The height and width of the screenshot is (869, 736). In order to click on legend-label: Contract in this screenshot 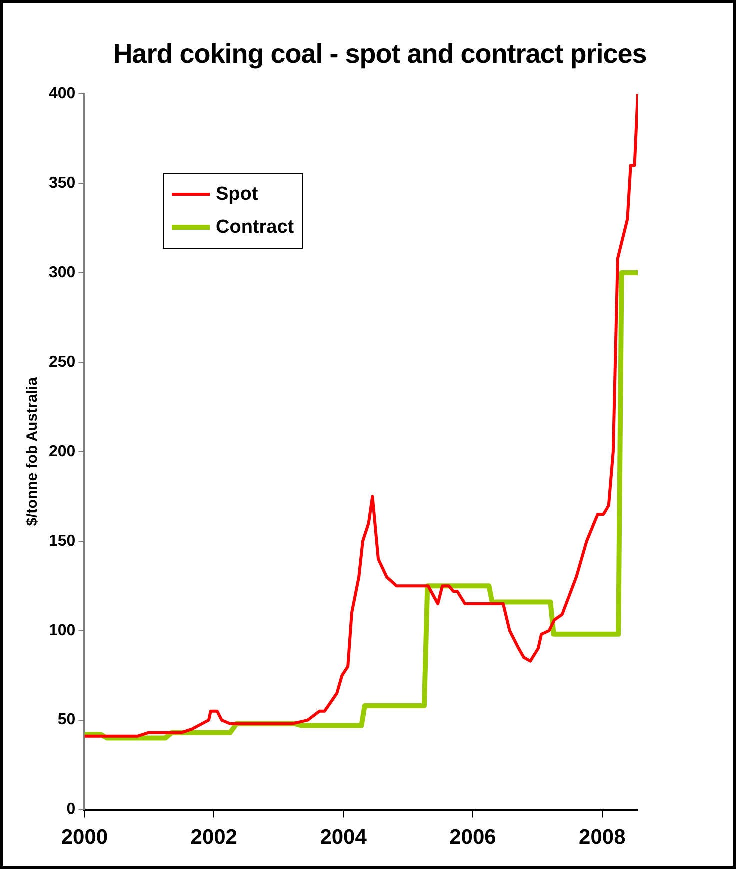, I will do `click(255, 227)`.